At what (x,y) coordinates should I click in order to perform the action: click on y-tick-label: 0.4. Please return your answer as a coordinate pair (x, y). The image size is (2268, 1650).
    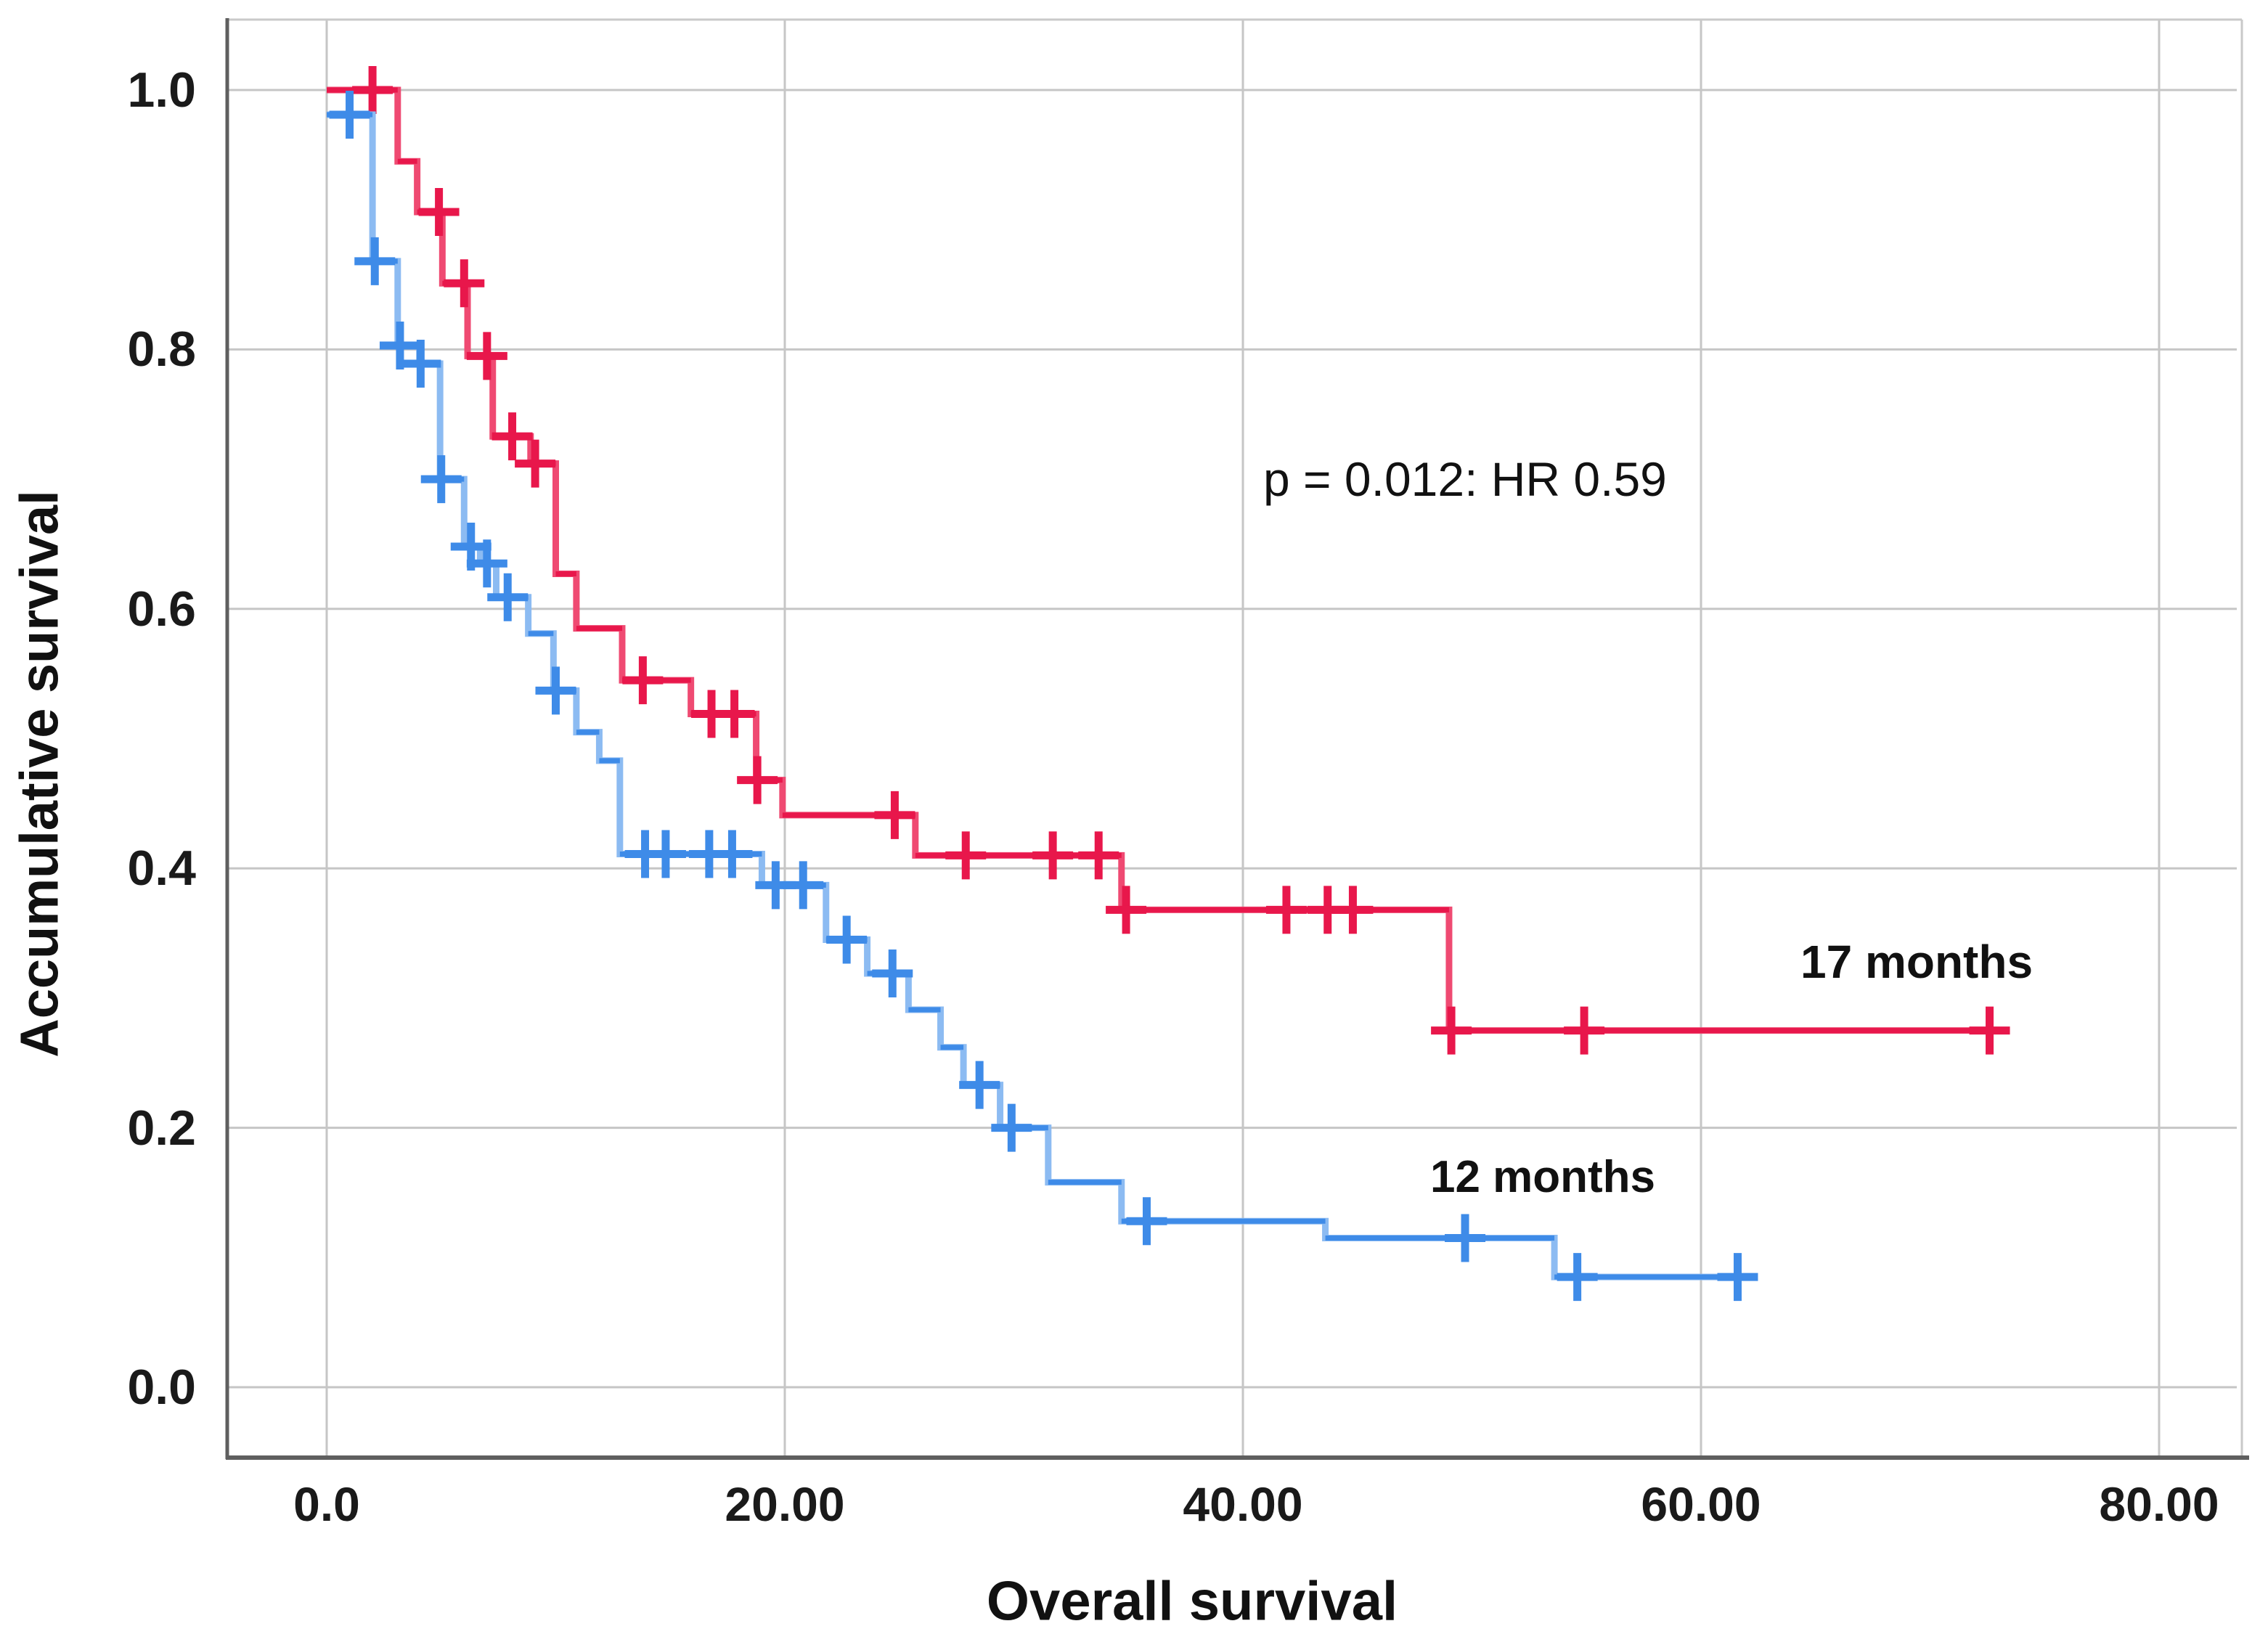
    Looking at the image, I should click on (161, 869).